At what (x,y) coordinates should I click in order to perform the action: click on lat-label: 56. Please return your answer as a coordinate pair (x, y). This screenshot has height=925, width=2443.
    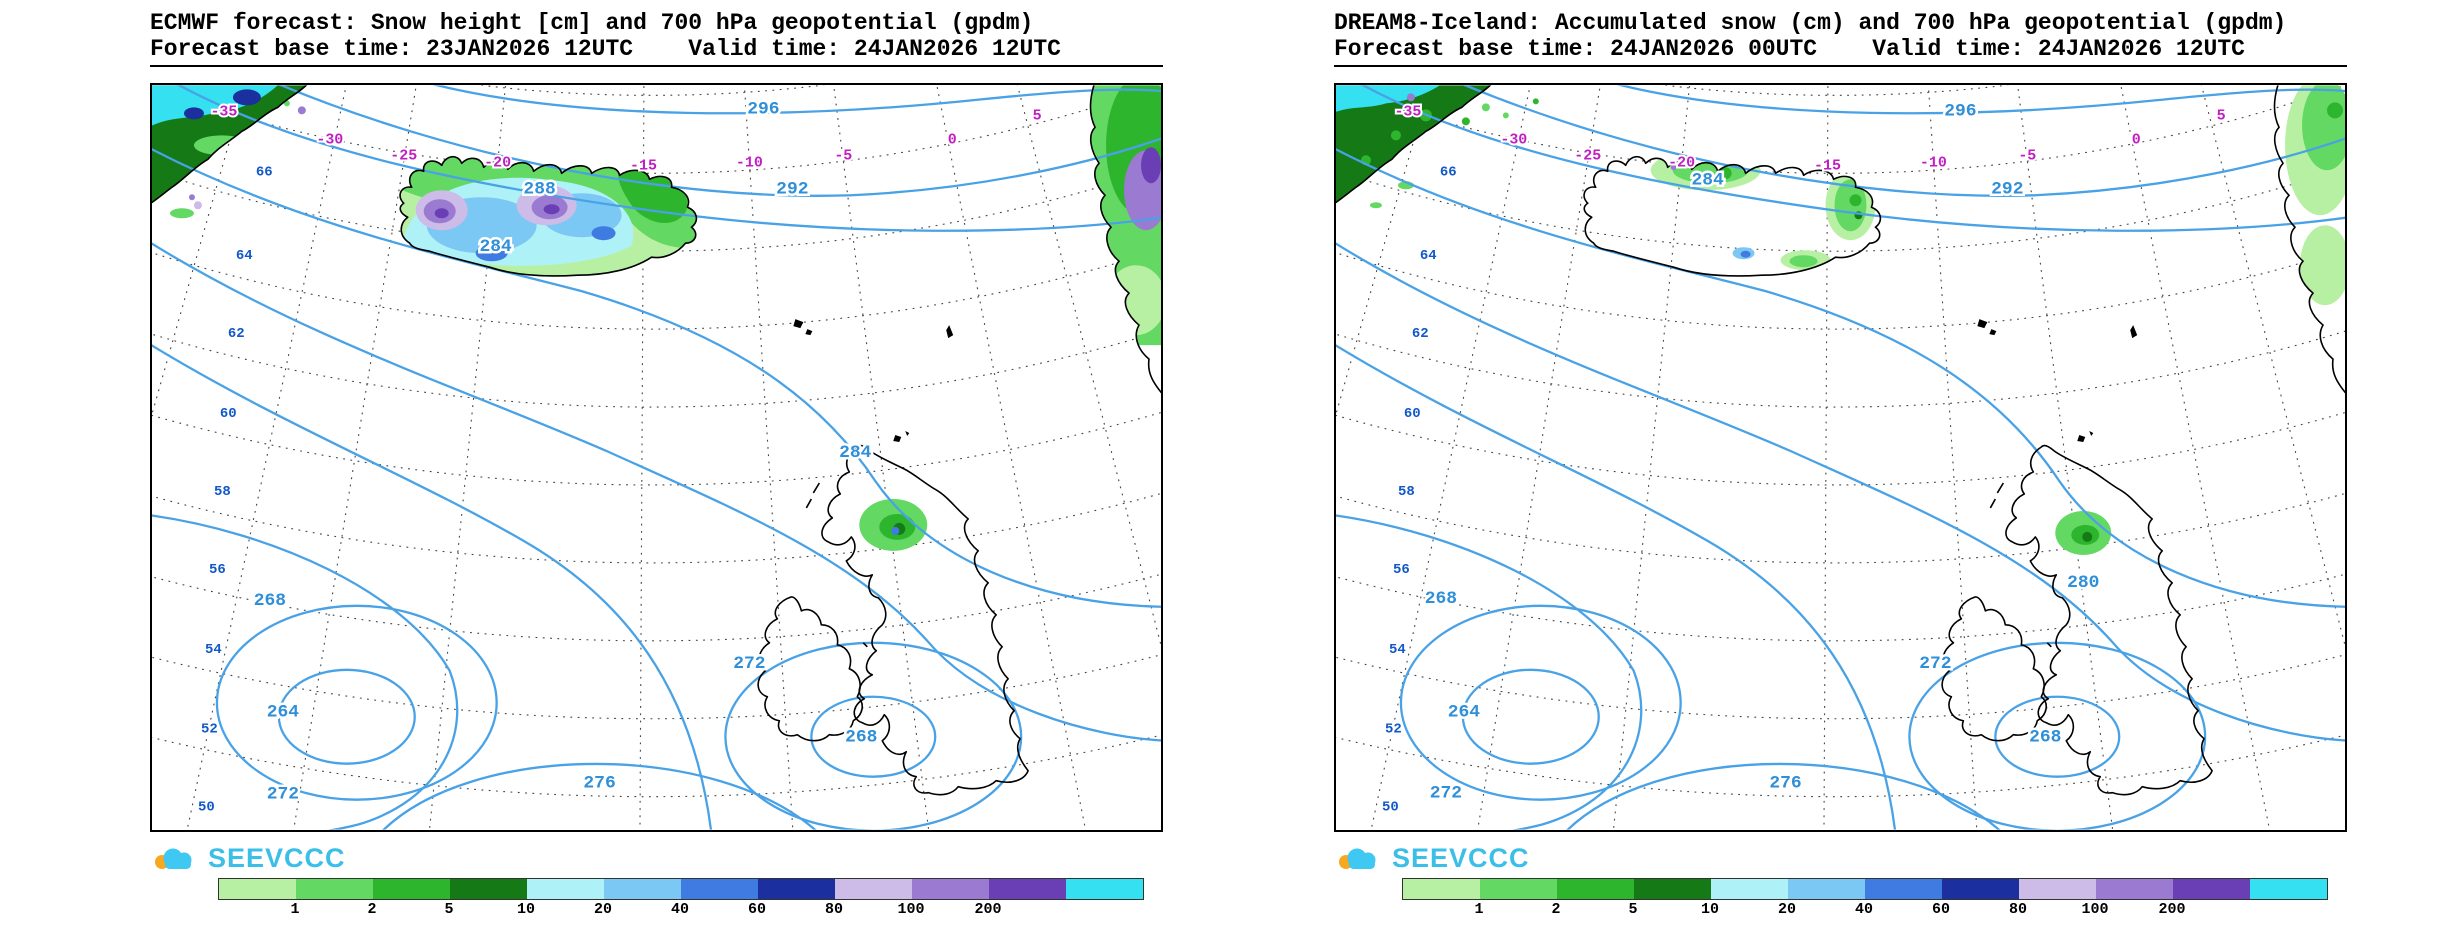
    Looking at the image, I should click on (217, 570).